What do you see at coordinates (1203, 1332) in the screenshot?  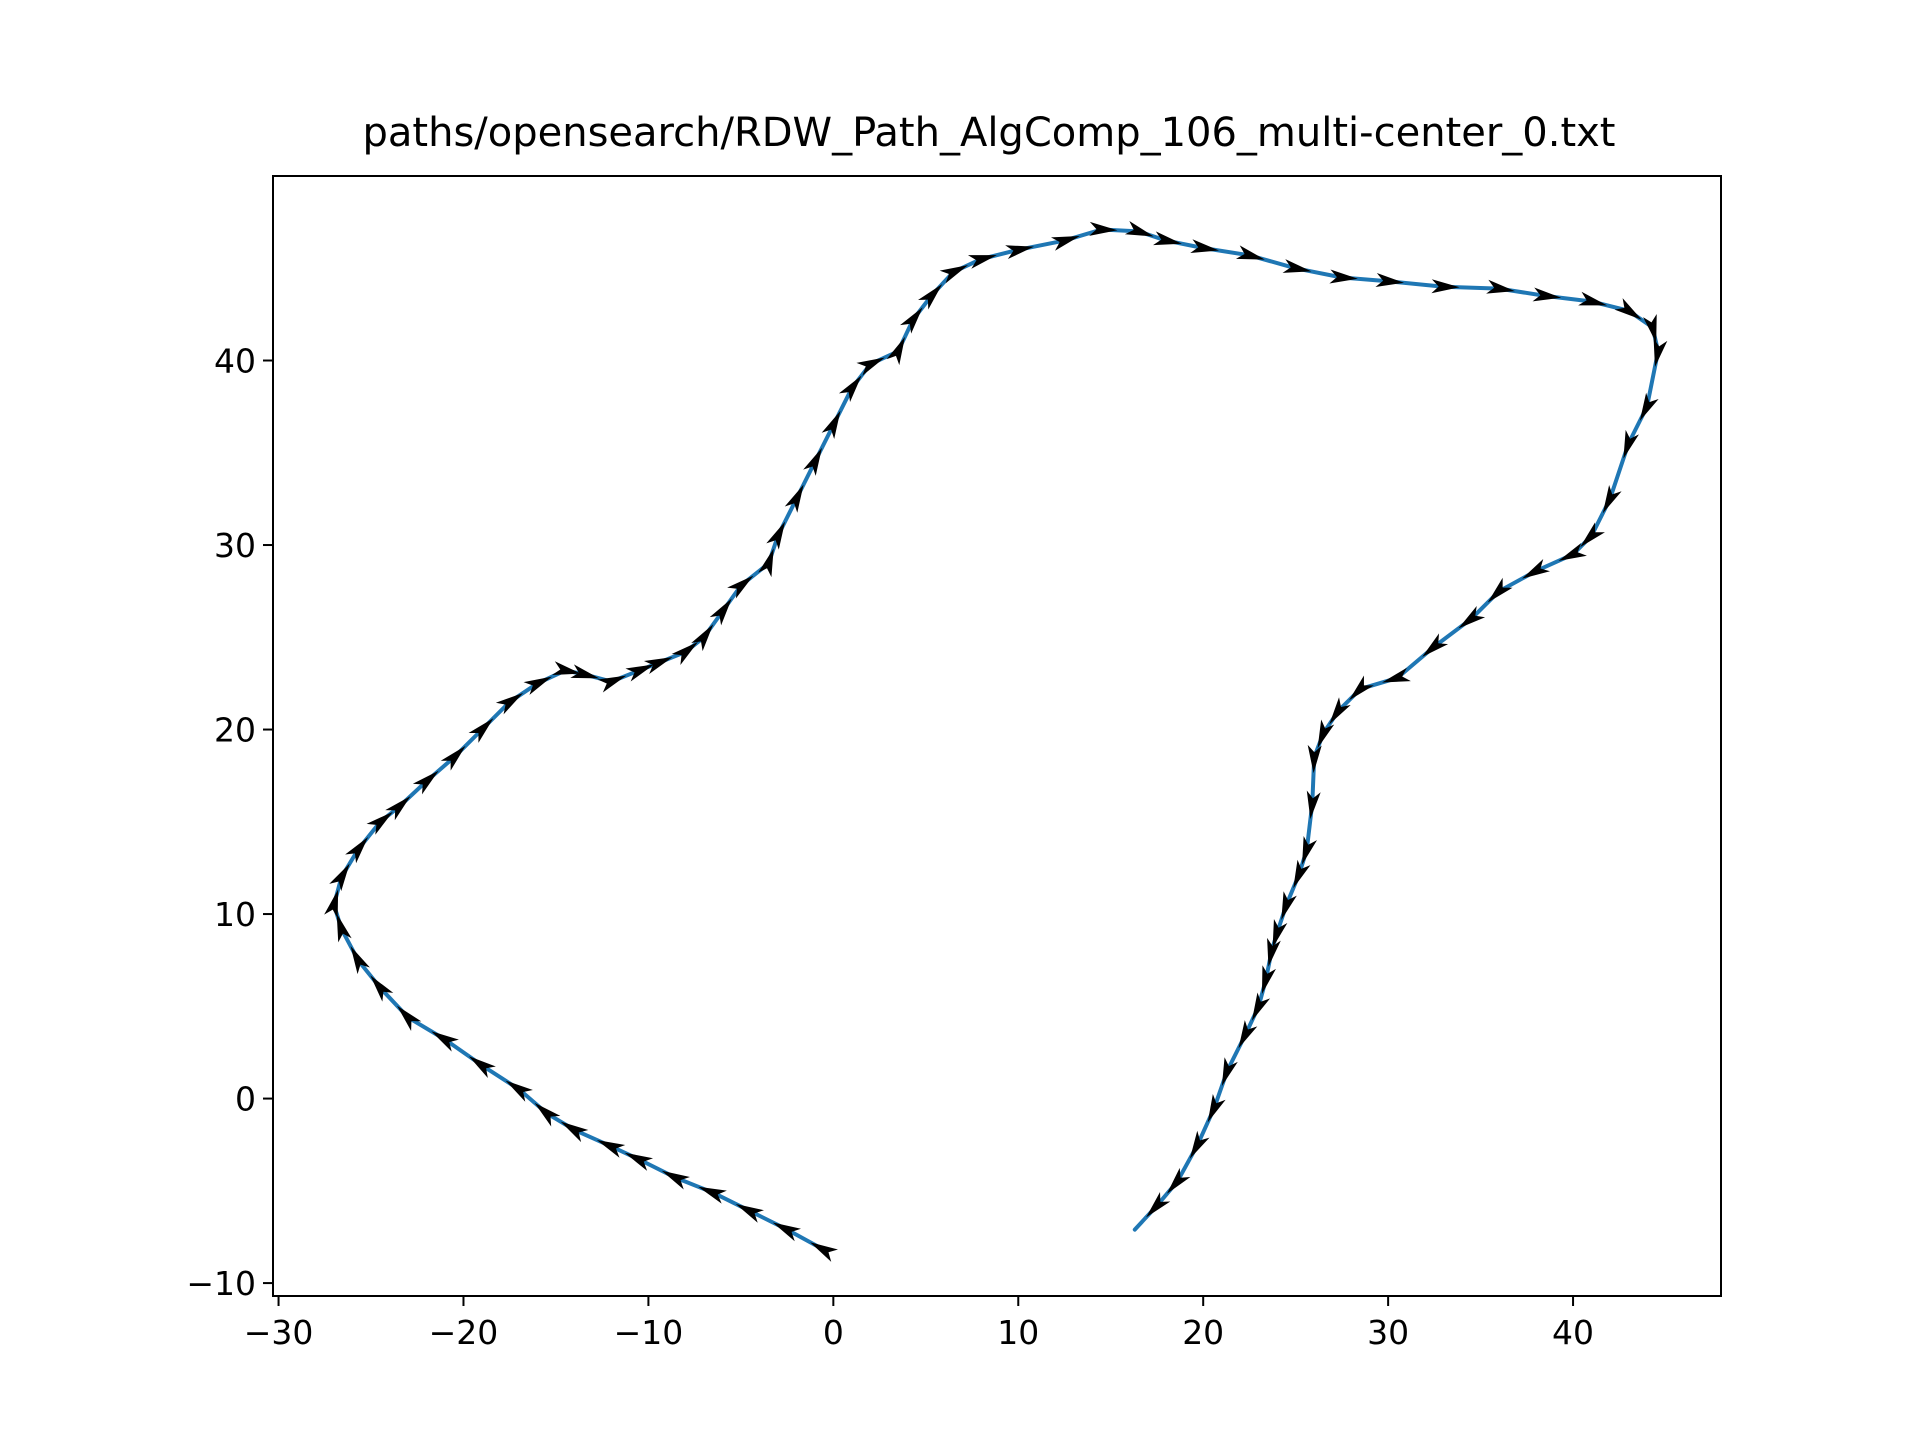 I see `x-tick-label: 20` at bounding box center [1203, 1332].